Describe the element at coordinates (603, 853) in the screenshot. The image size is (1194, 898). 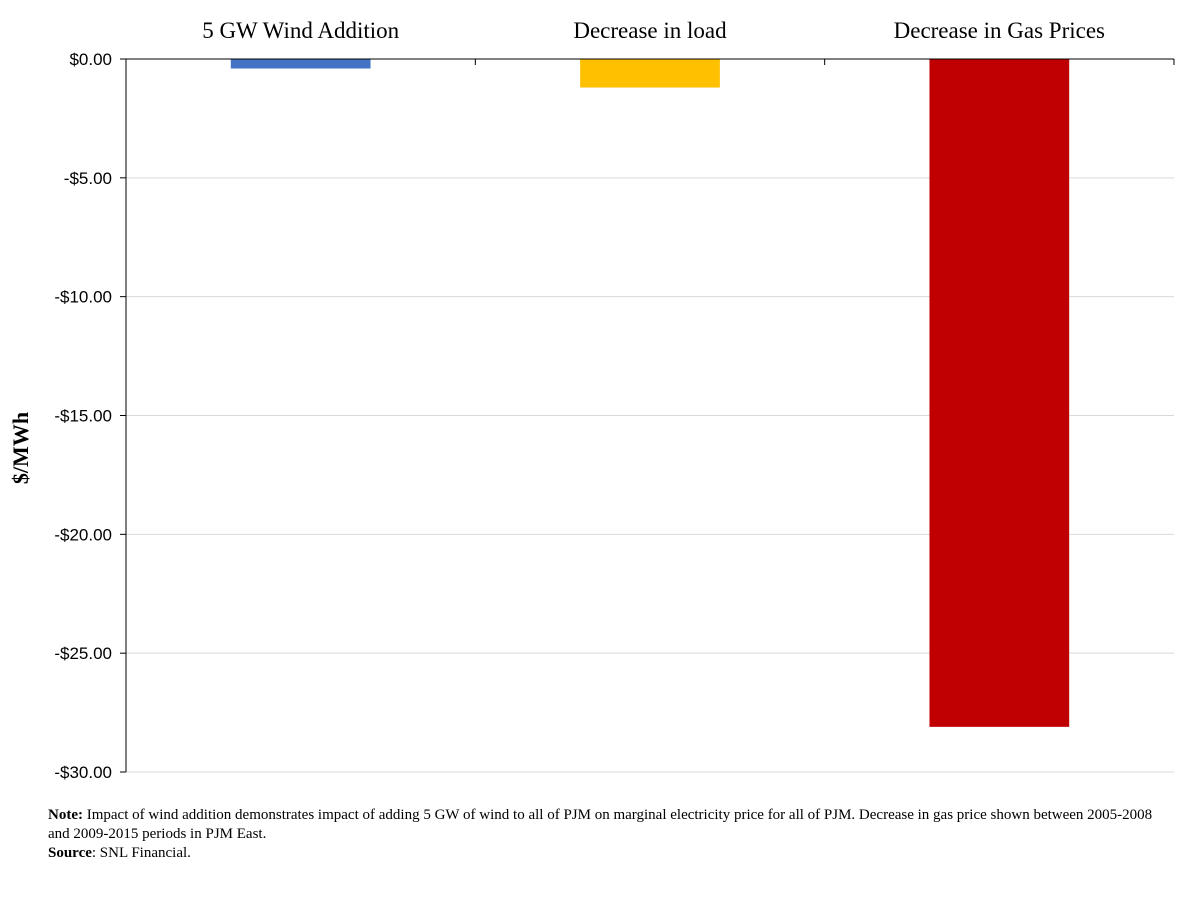
I see `source-line: Source: SNL Financial.` at that location.